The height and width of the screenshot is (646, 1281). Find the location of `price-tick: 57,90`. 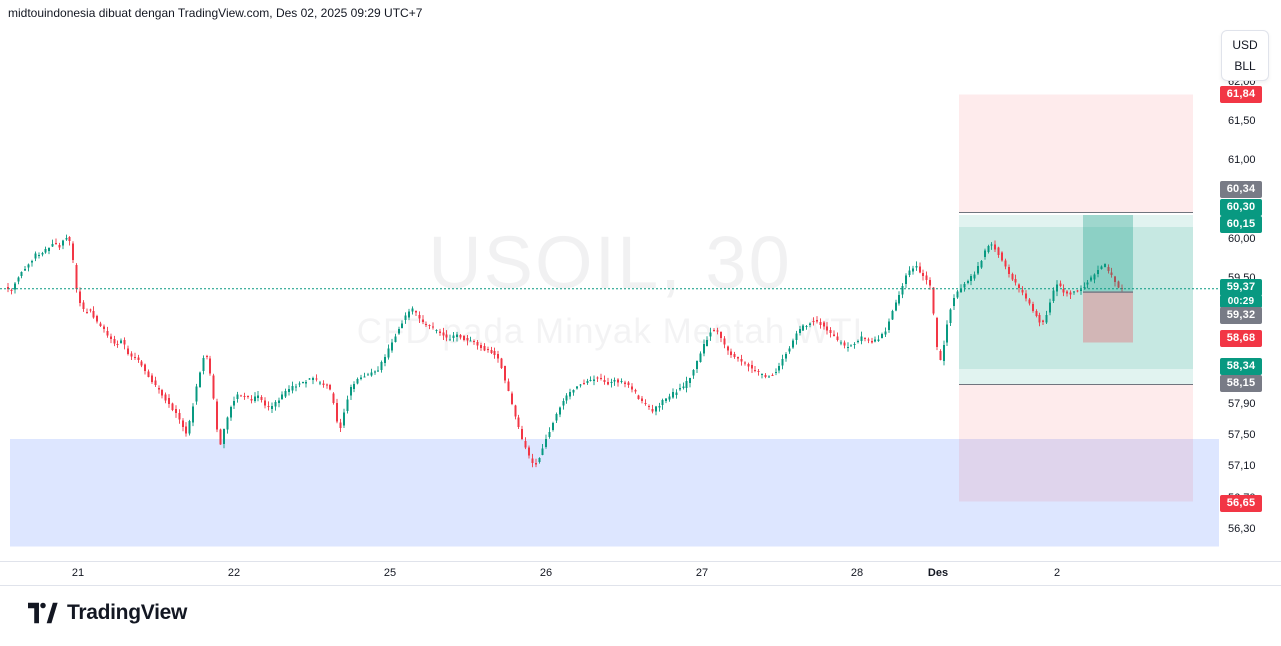

price-tick: 57,90 is located at coordinates (1242, 403).